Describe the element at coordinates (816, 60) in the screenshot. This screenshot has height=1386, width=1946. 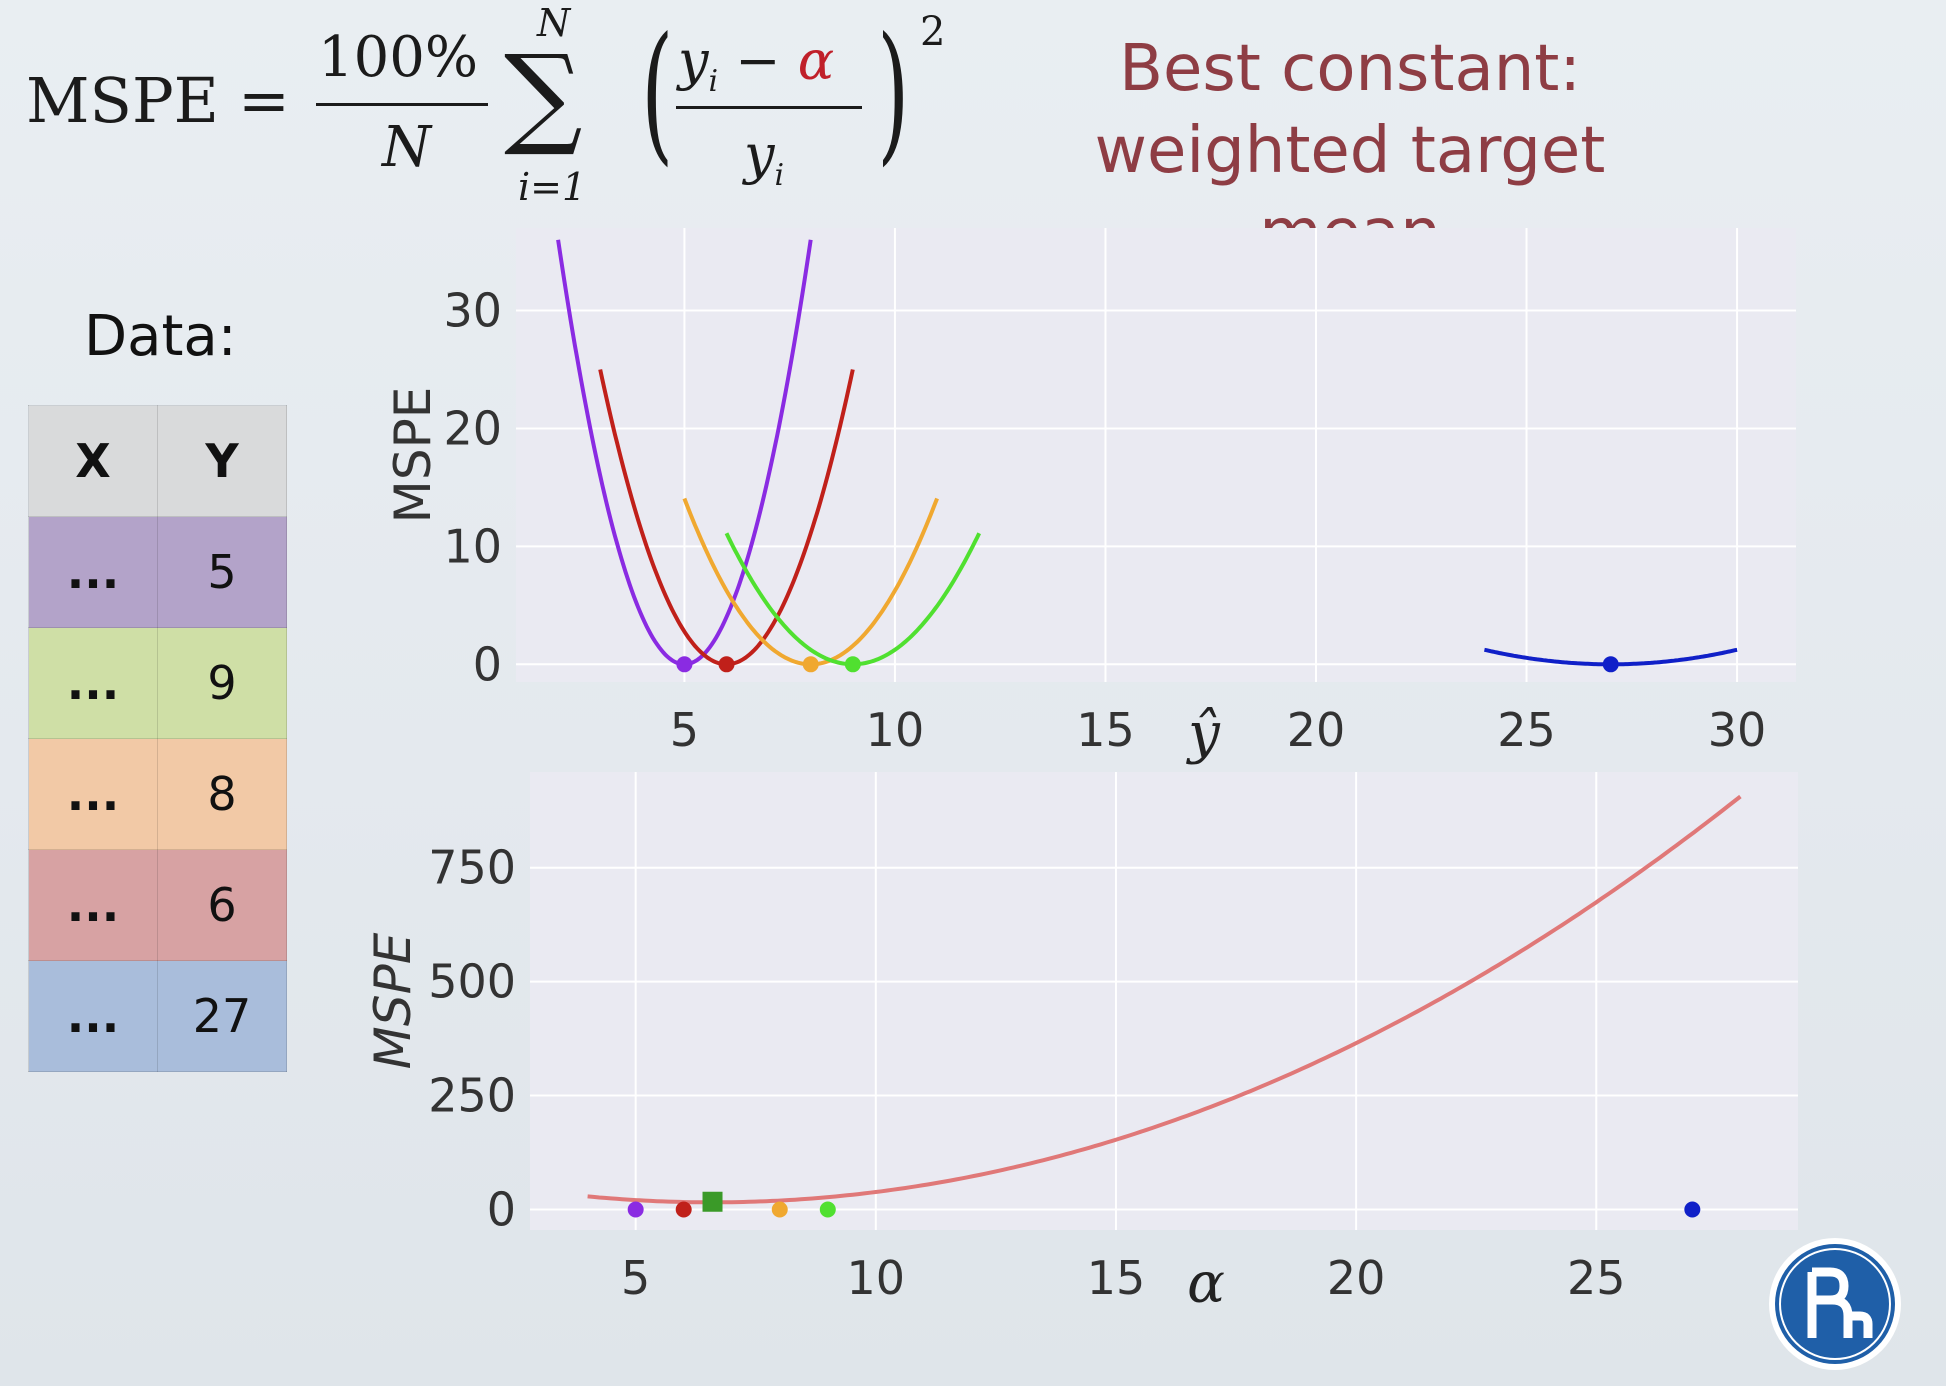
I see `alpha-symbol: α` at that location.